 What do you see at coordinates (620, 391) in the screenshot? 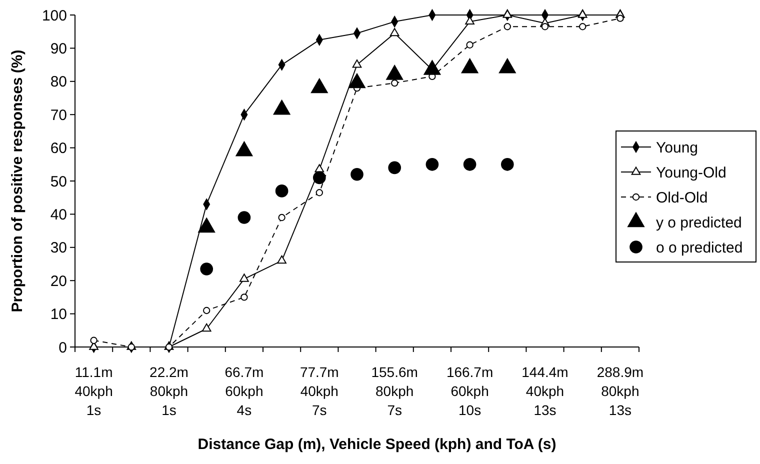
I see `x-tick-label: 288.9m 80kph 13s` at bounding box center [620, 391].